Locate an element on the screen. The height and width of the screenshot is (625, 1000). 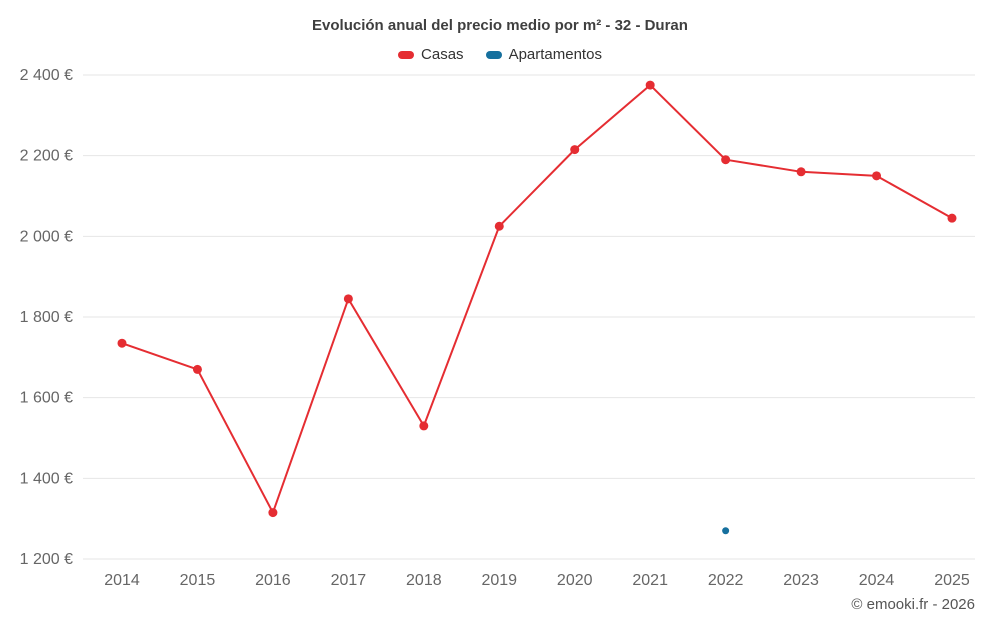
legend-item-apartamentos: Apartamentos is located at coordinates (543, 54).